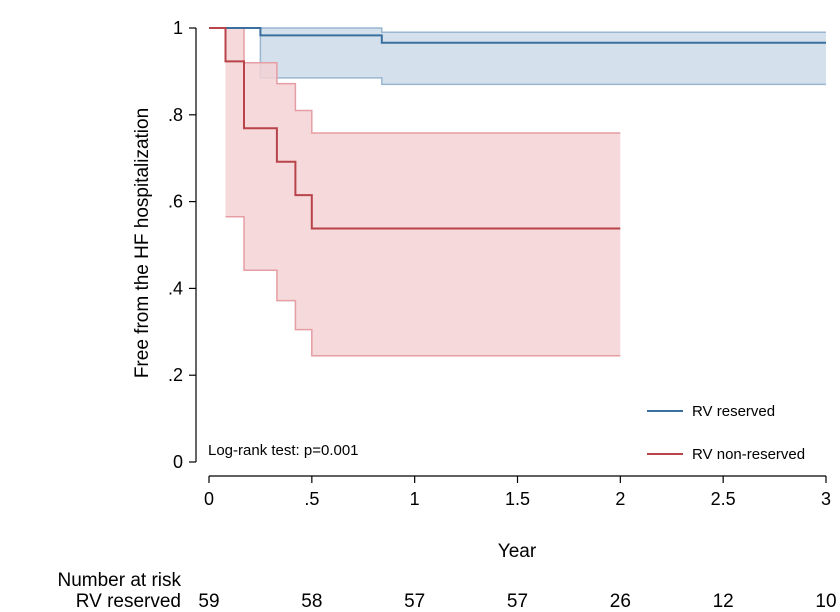  What do you see at coordinates (415, 499) in the screenshot?
I see `x-tick-label: 1` at bounding box center [415, 499].